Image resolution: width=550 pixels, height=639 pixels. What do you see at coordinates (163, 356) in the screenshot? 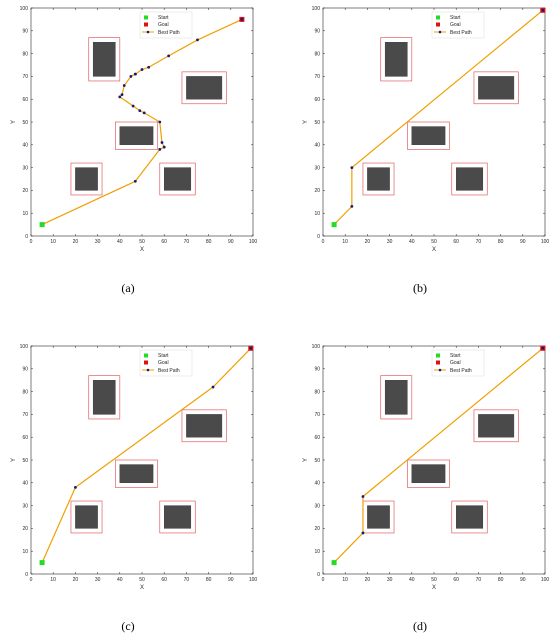
I see `legend-start-label: Start` at bounding box center [163, 356].